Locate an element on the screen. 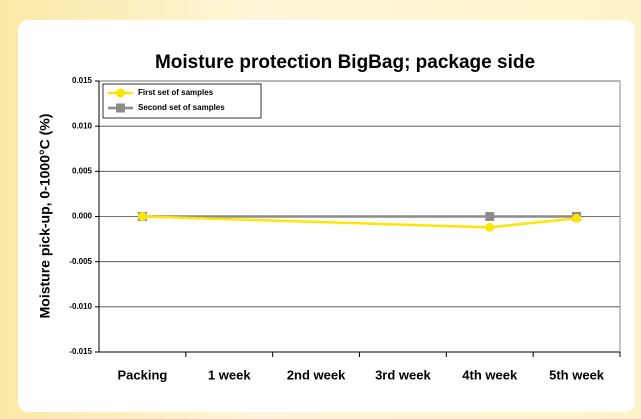 This screenshot has height=419, width=641. y-tick-label: 0.010 is located at coordinates (82, 125).